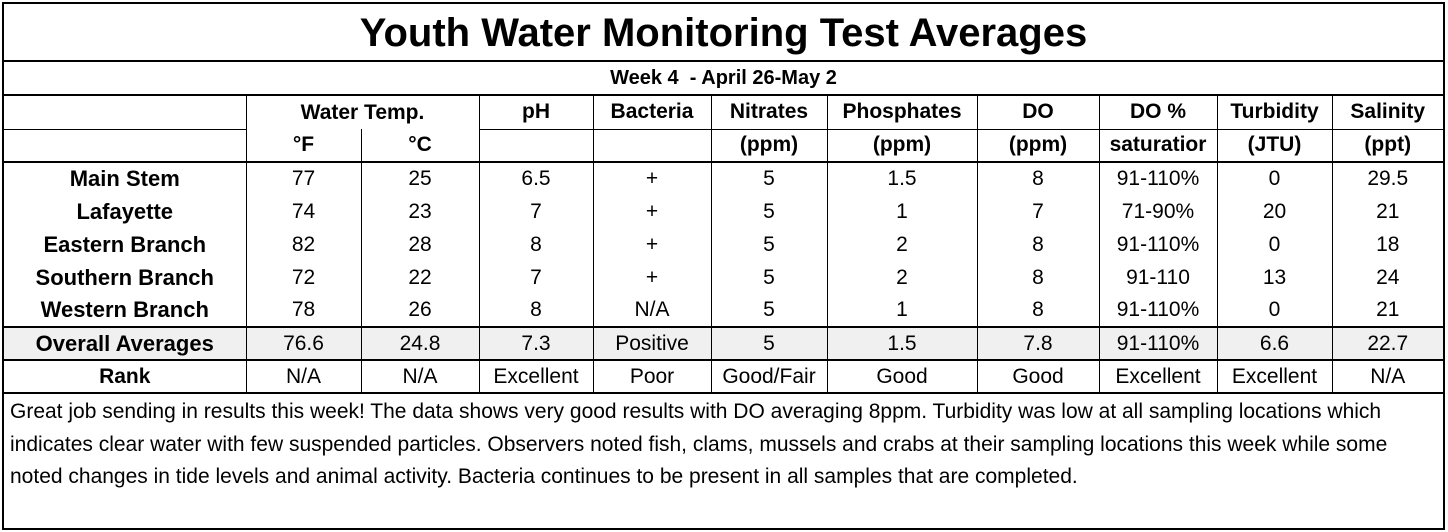 The width and height of the screenshot is (1448, 532). What do you see at coordinates (651, 376) in the screenshot?
I see `rank-bacteria: Poor` at bounding box center [651, 376].